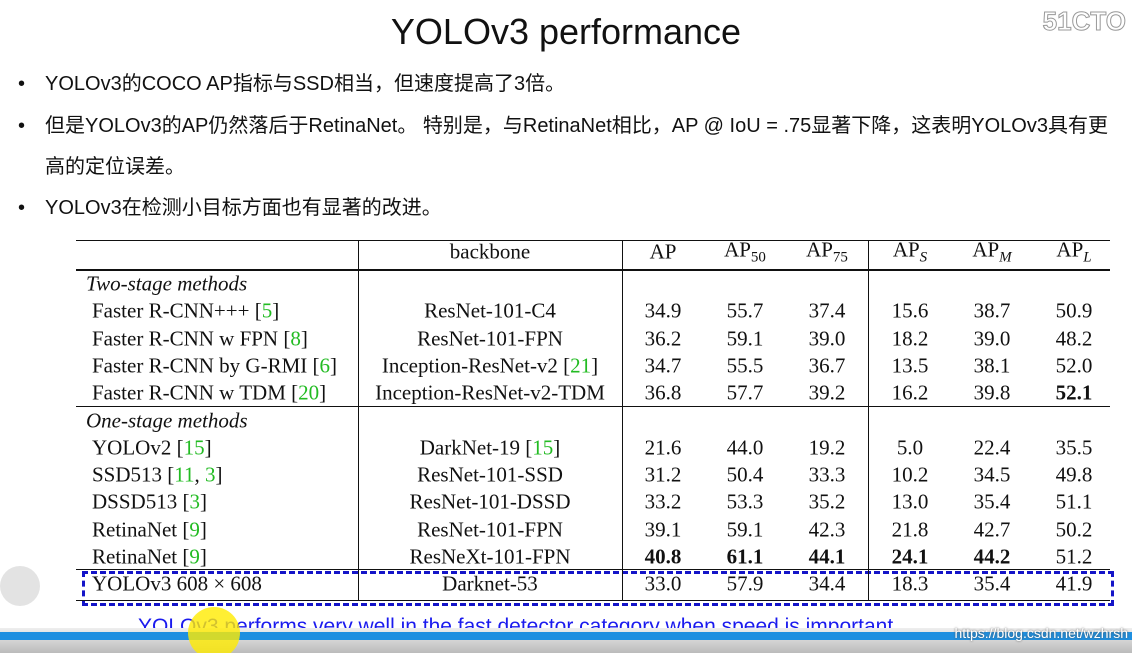 This screenshot has width=1132, height=653. What do you see at coordinates (490, 501) in the screenshot?
I see `backbone-cell: ResNet-101-DSSD` at bounding box center [490, 501].